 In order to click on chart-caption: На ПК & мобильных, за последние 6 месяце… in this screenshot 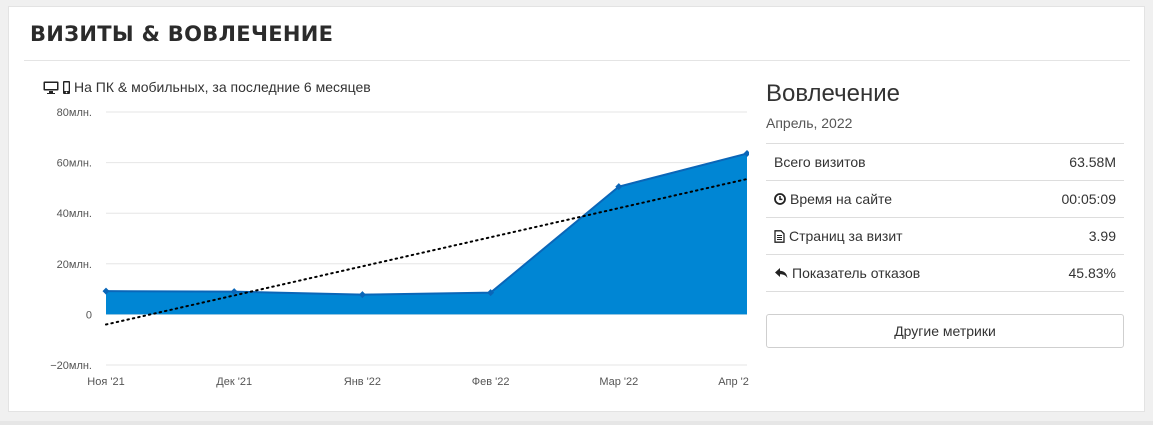, I will do `click(207, 87)`.